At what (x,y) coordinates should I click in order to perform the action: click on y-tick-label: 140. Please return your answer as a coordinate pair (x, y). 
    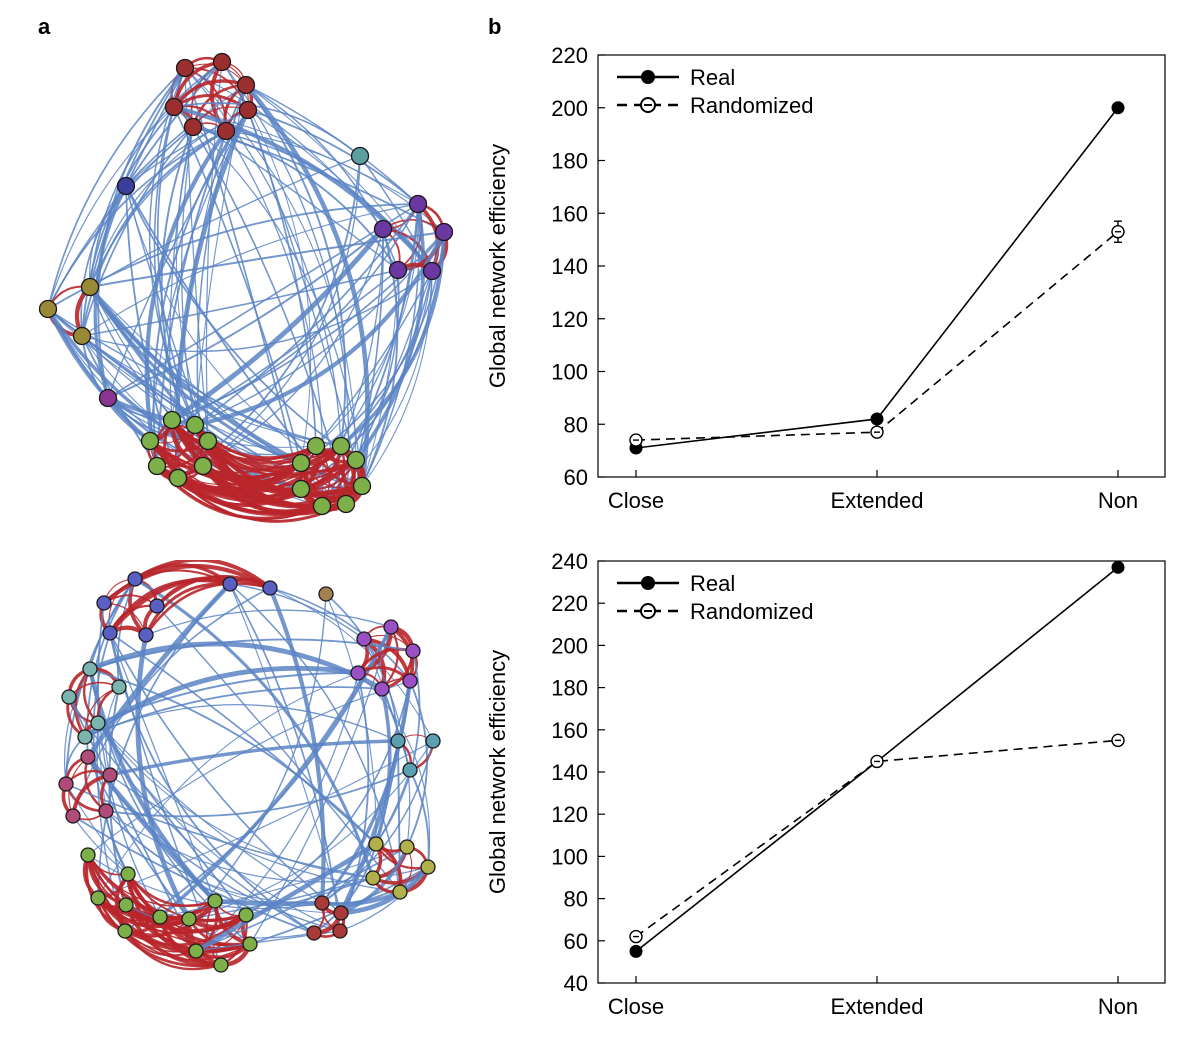
    Looking at the image, I should click on (569, 772).